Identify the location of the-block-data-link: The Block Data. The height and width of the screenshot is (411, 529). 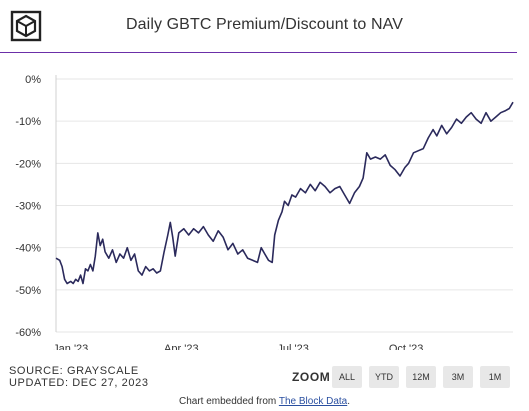
(313, 401).